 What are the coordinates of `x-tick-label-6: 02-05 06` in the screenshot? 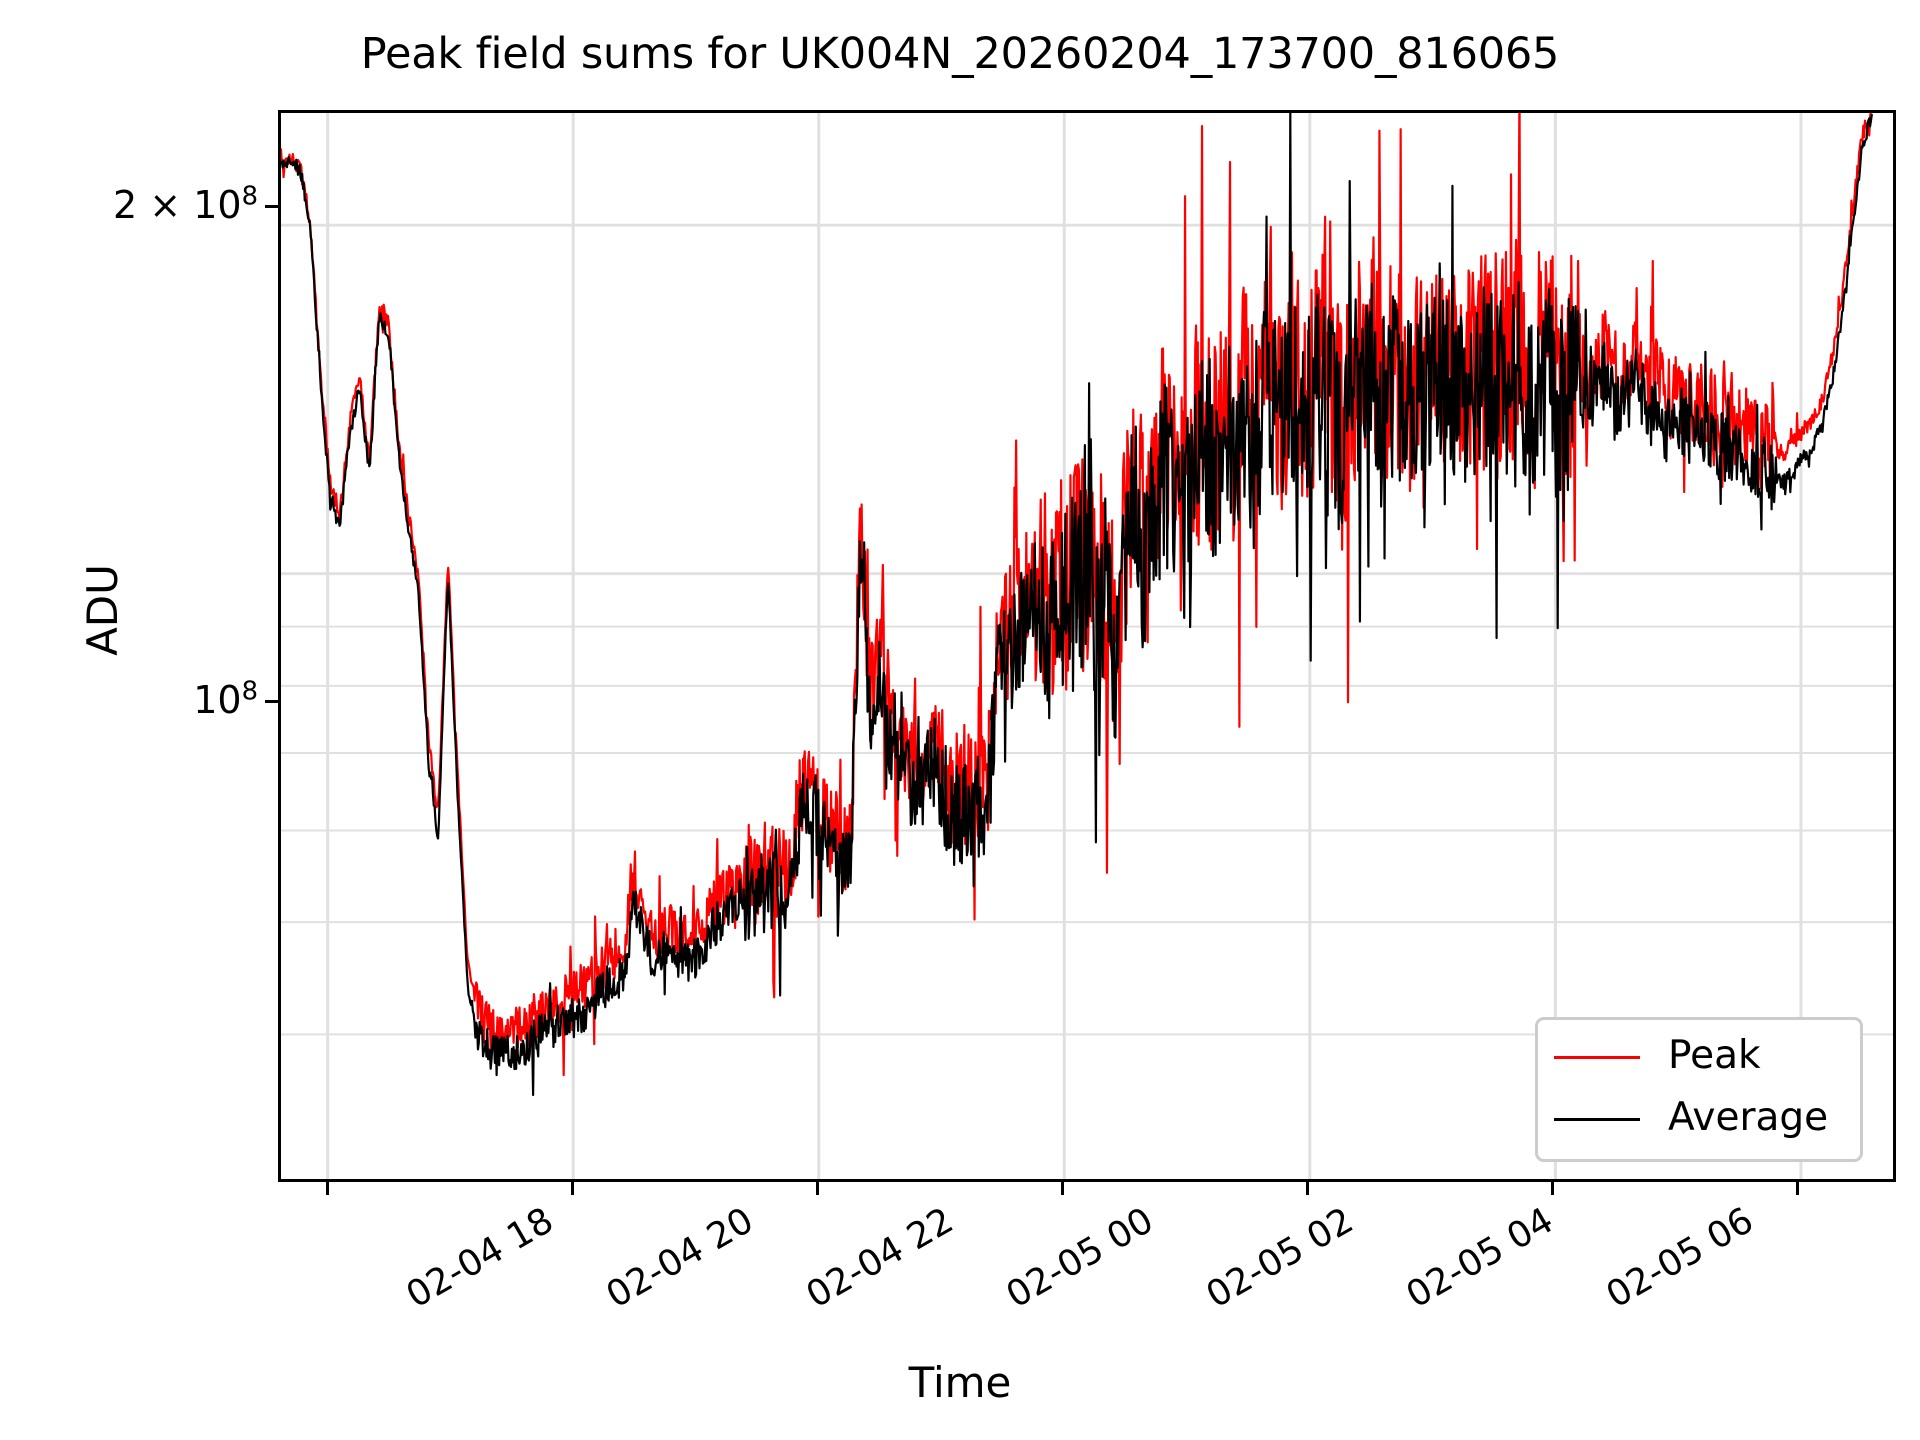 It's located at (1680, 1258).